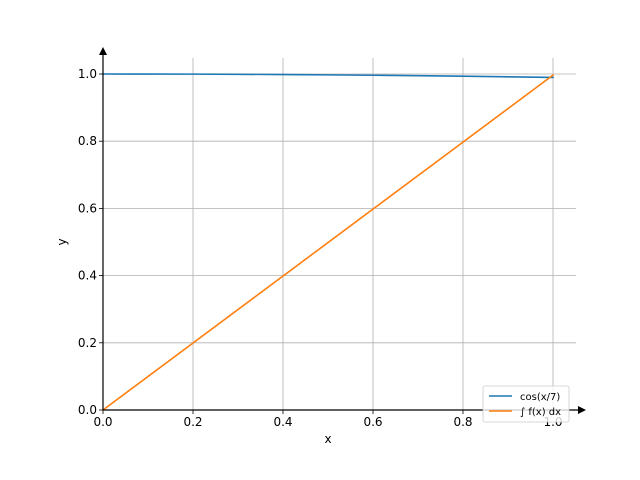  What do you see at coordinates (282, 422) in the screenshot?
I see `x-tick-label: 0.4` at bounding box center [282, 422].